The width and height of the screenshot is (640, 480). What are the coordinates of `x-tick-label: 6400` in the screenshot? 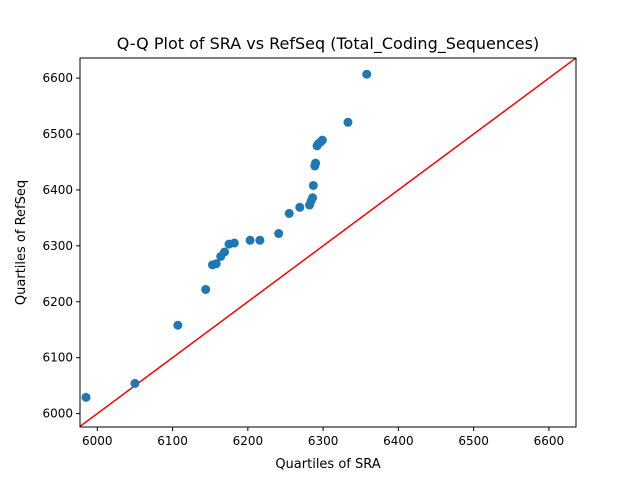 It's located at (398, 441).